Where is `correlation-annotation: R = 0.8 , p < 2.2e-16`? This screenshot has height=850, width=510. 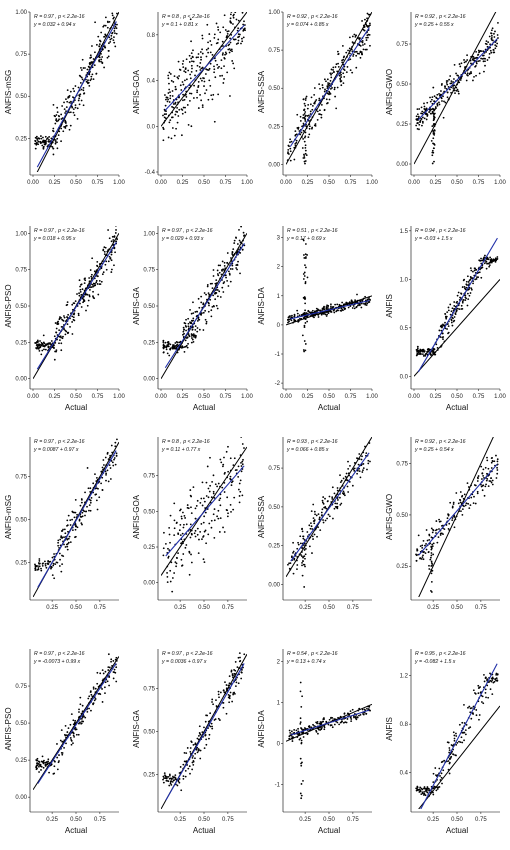 correlation-annotation: R = 0.8 , p < 2.2e-16 is located at coordinates (186, 442).